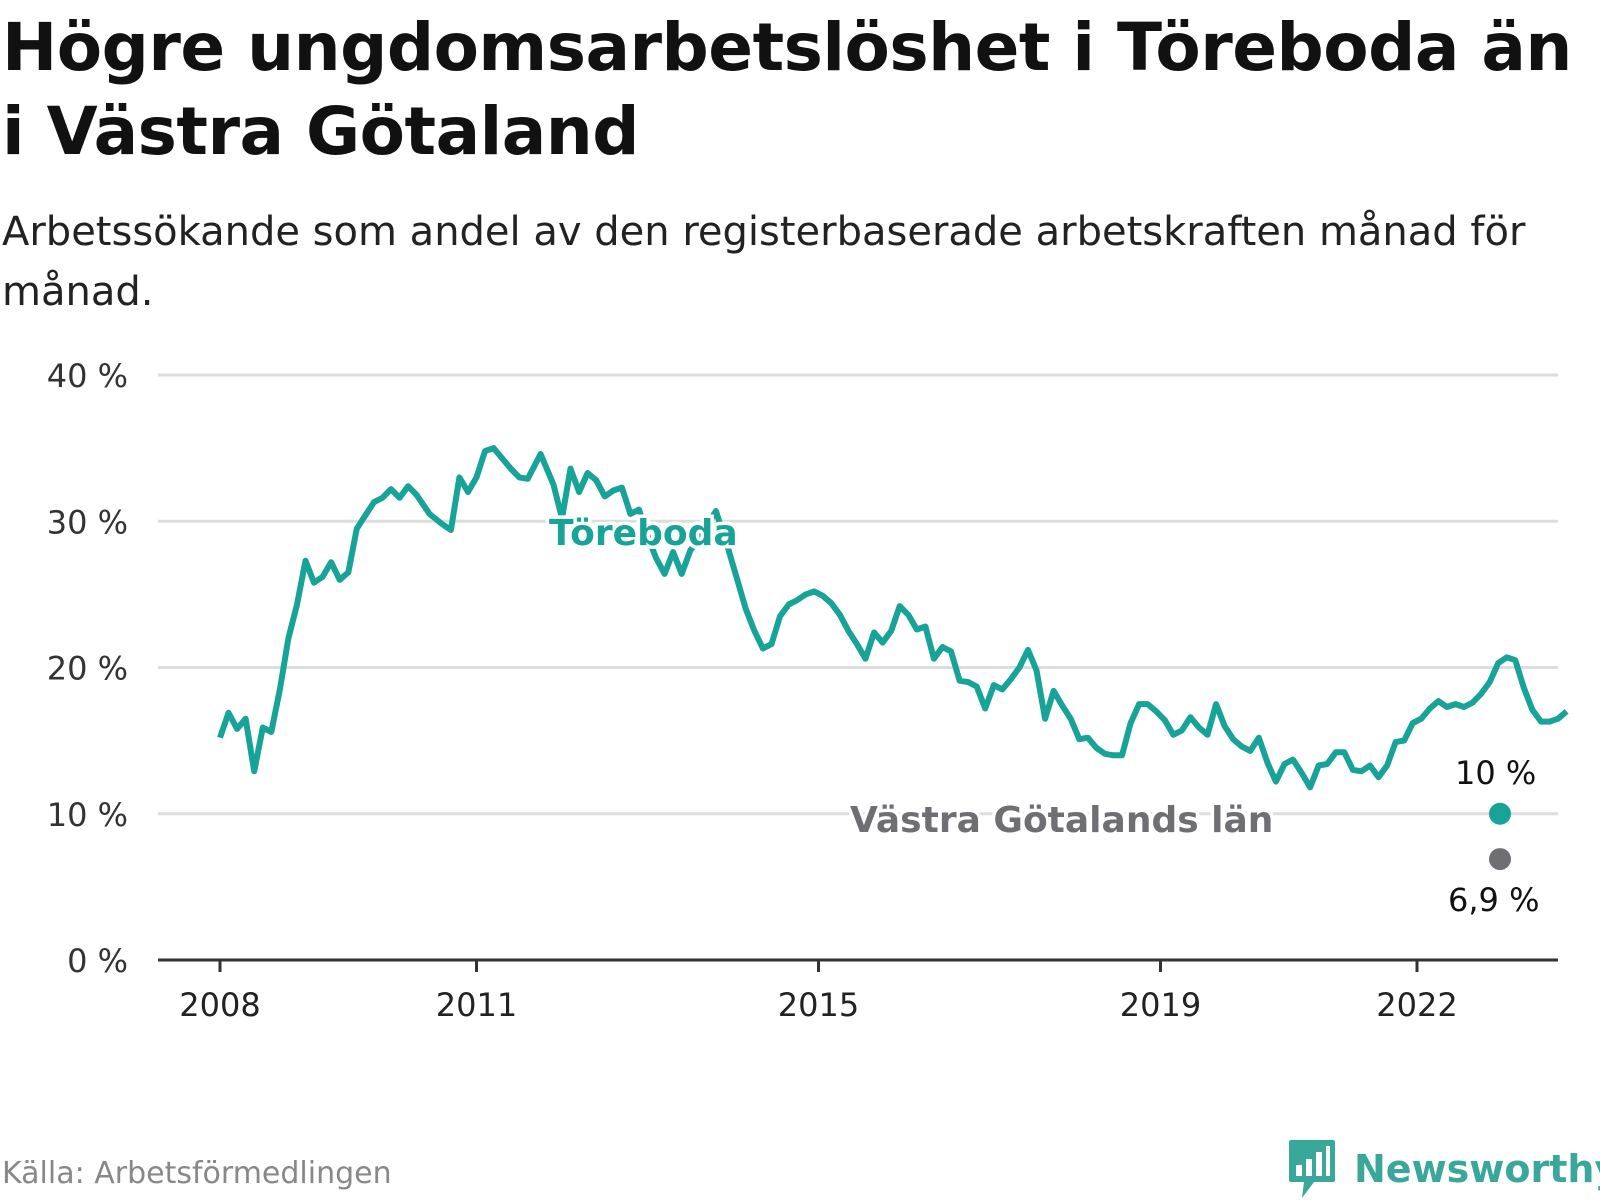  I want to click on x-tick-label: 2022, so click(1416, 1005).